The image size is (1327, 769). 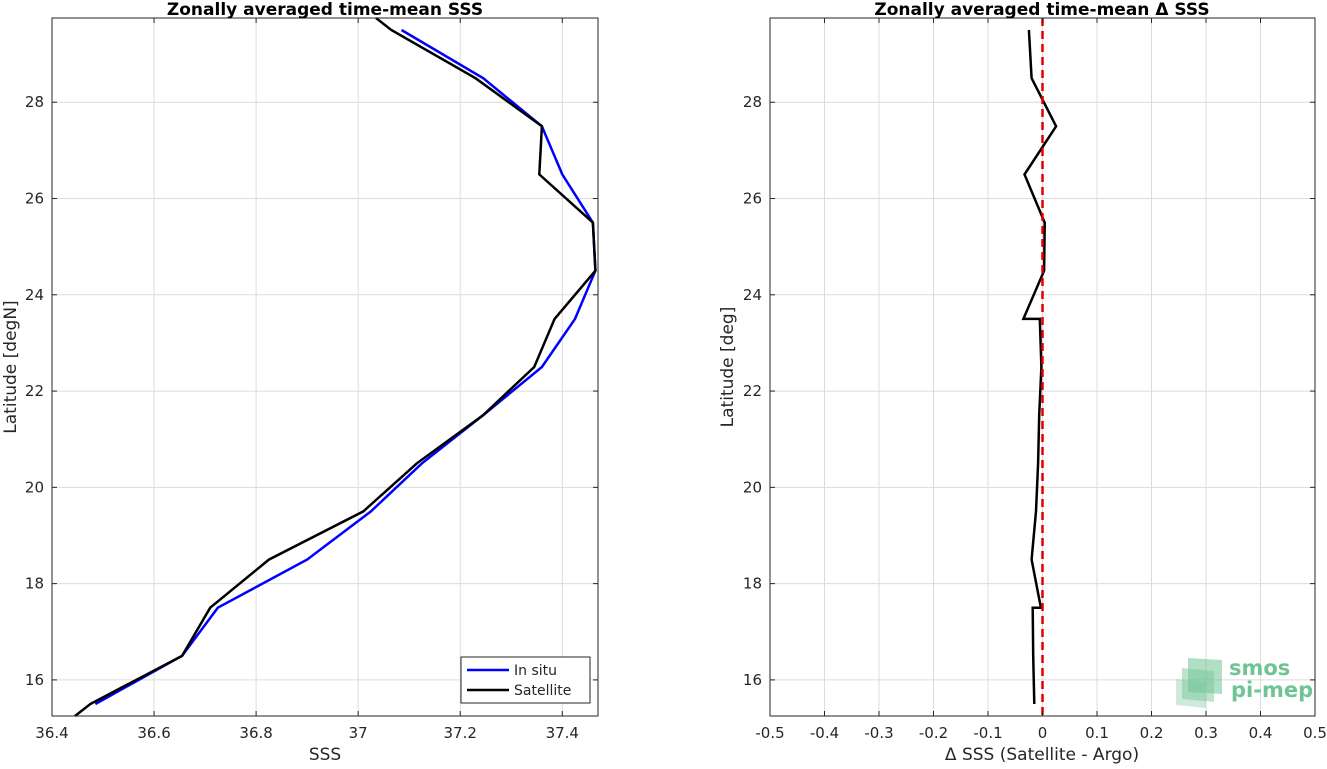 I want to click on right-x-tick-label: 0, so click(x=1043, y=733).